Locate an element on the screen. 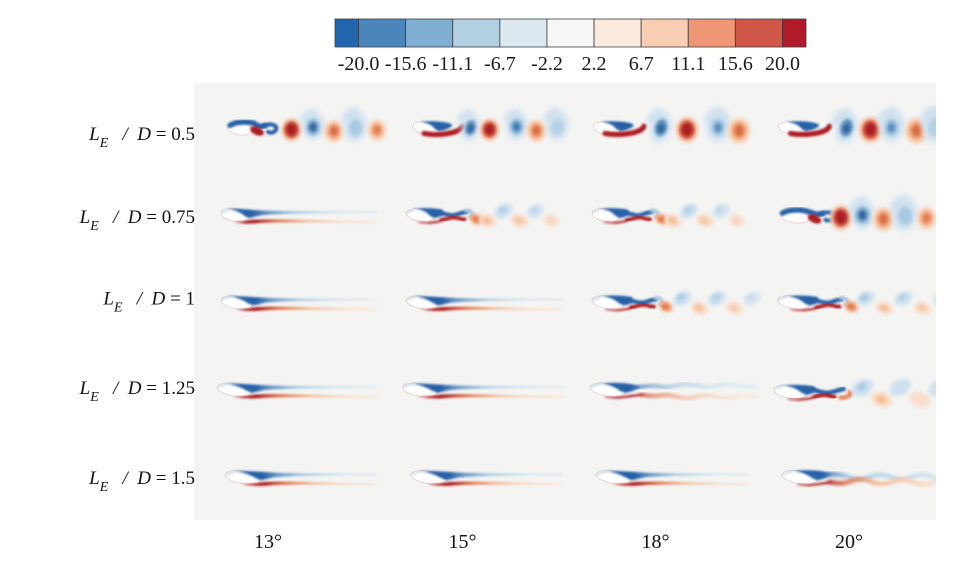 The width and height of the screenshot is (978, 578). svg-text: LE / D = 1.25 is located at coordinates (137, 391).